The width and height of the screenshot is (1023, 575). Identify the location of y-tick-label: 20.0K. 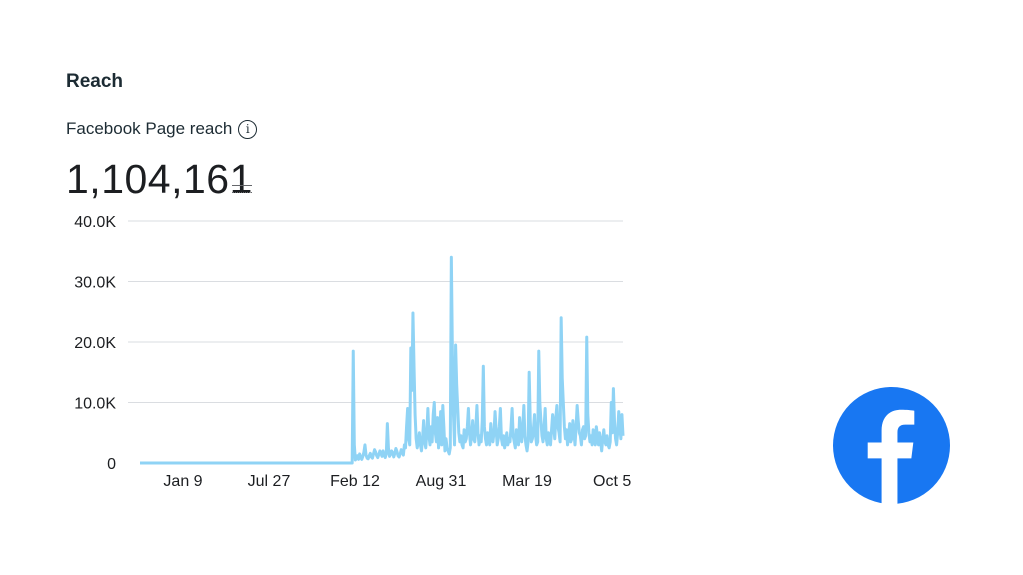
(95, 343).